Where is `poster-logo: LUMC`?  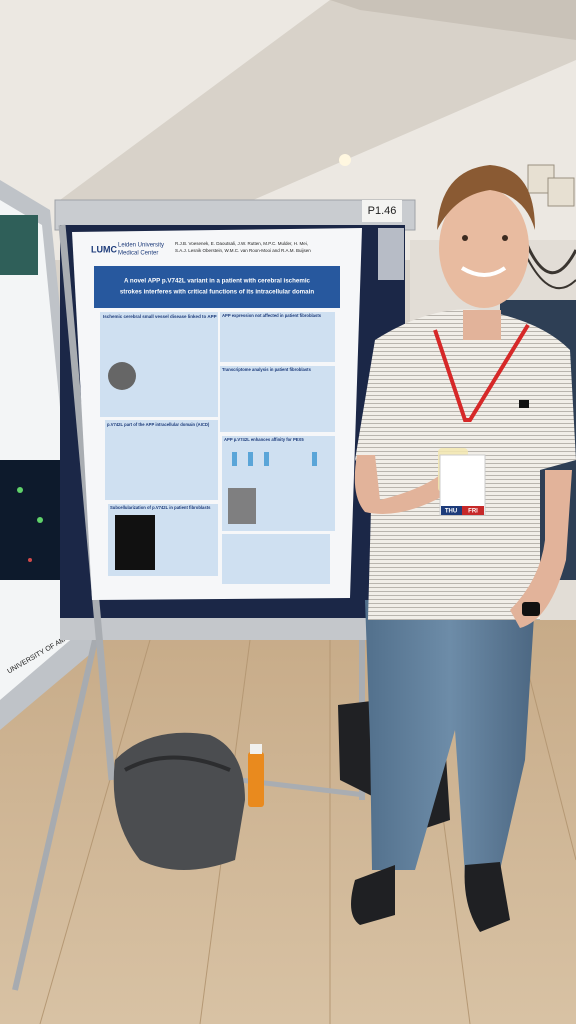
poster-logo: LUMC is located at coordinates (104, 249).